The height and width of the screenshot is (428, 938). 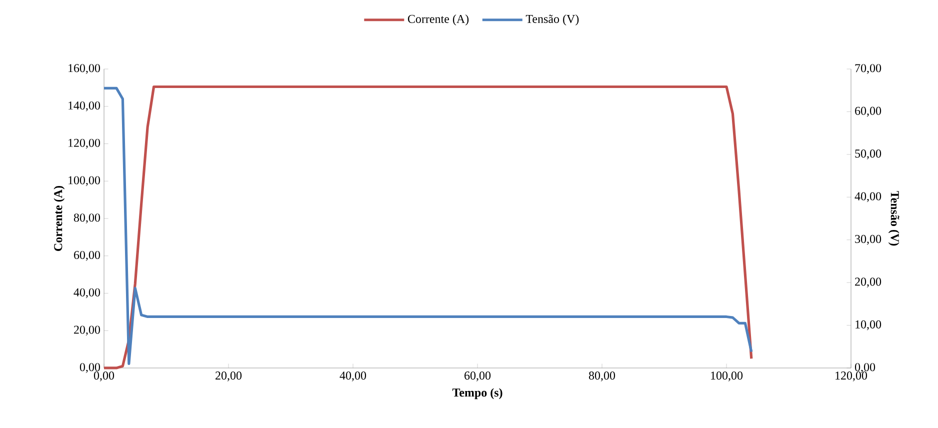 I want to click on y2-tick-label: 50,00, so click(x=868, y=155).